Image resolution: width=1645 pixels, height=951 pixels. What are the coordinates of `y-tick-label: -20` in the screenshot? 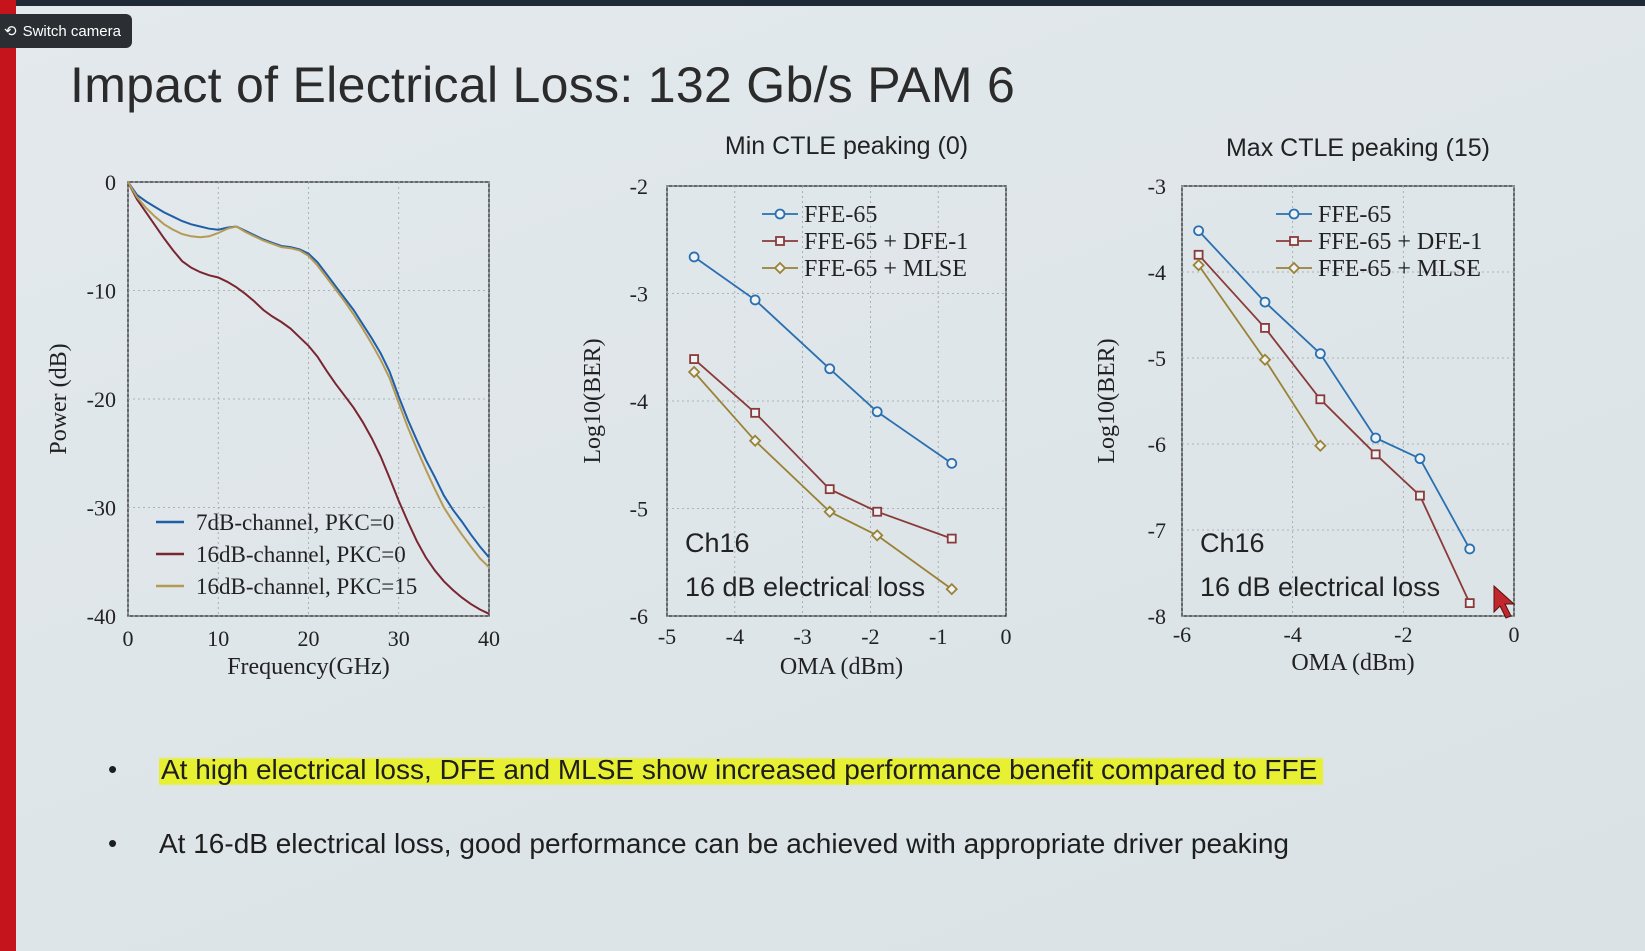 It's located at (101, 399).